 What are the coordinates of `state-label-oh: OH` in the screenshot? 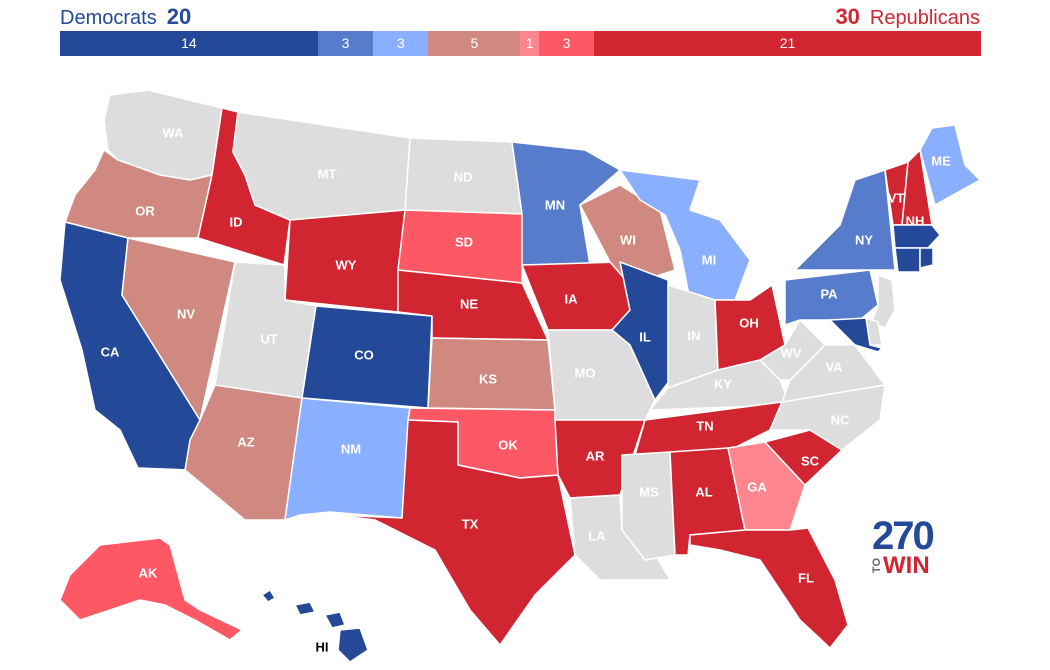 It's located at (749, 322).